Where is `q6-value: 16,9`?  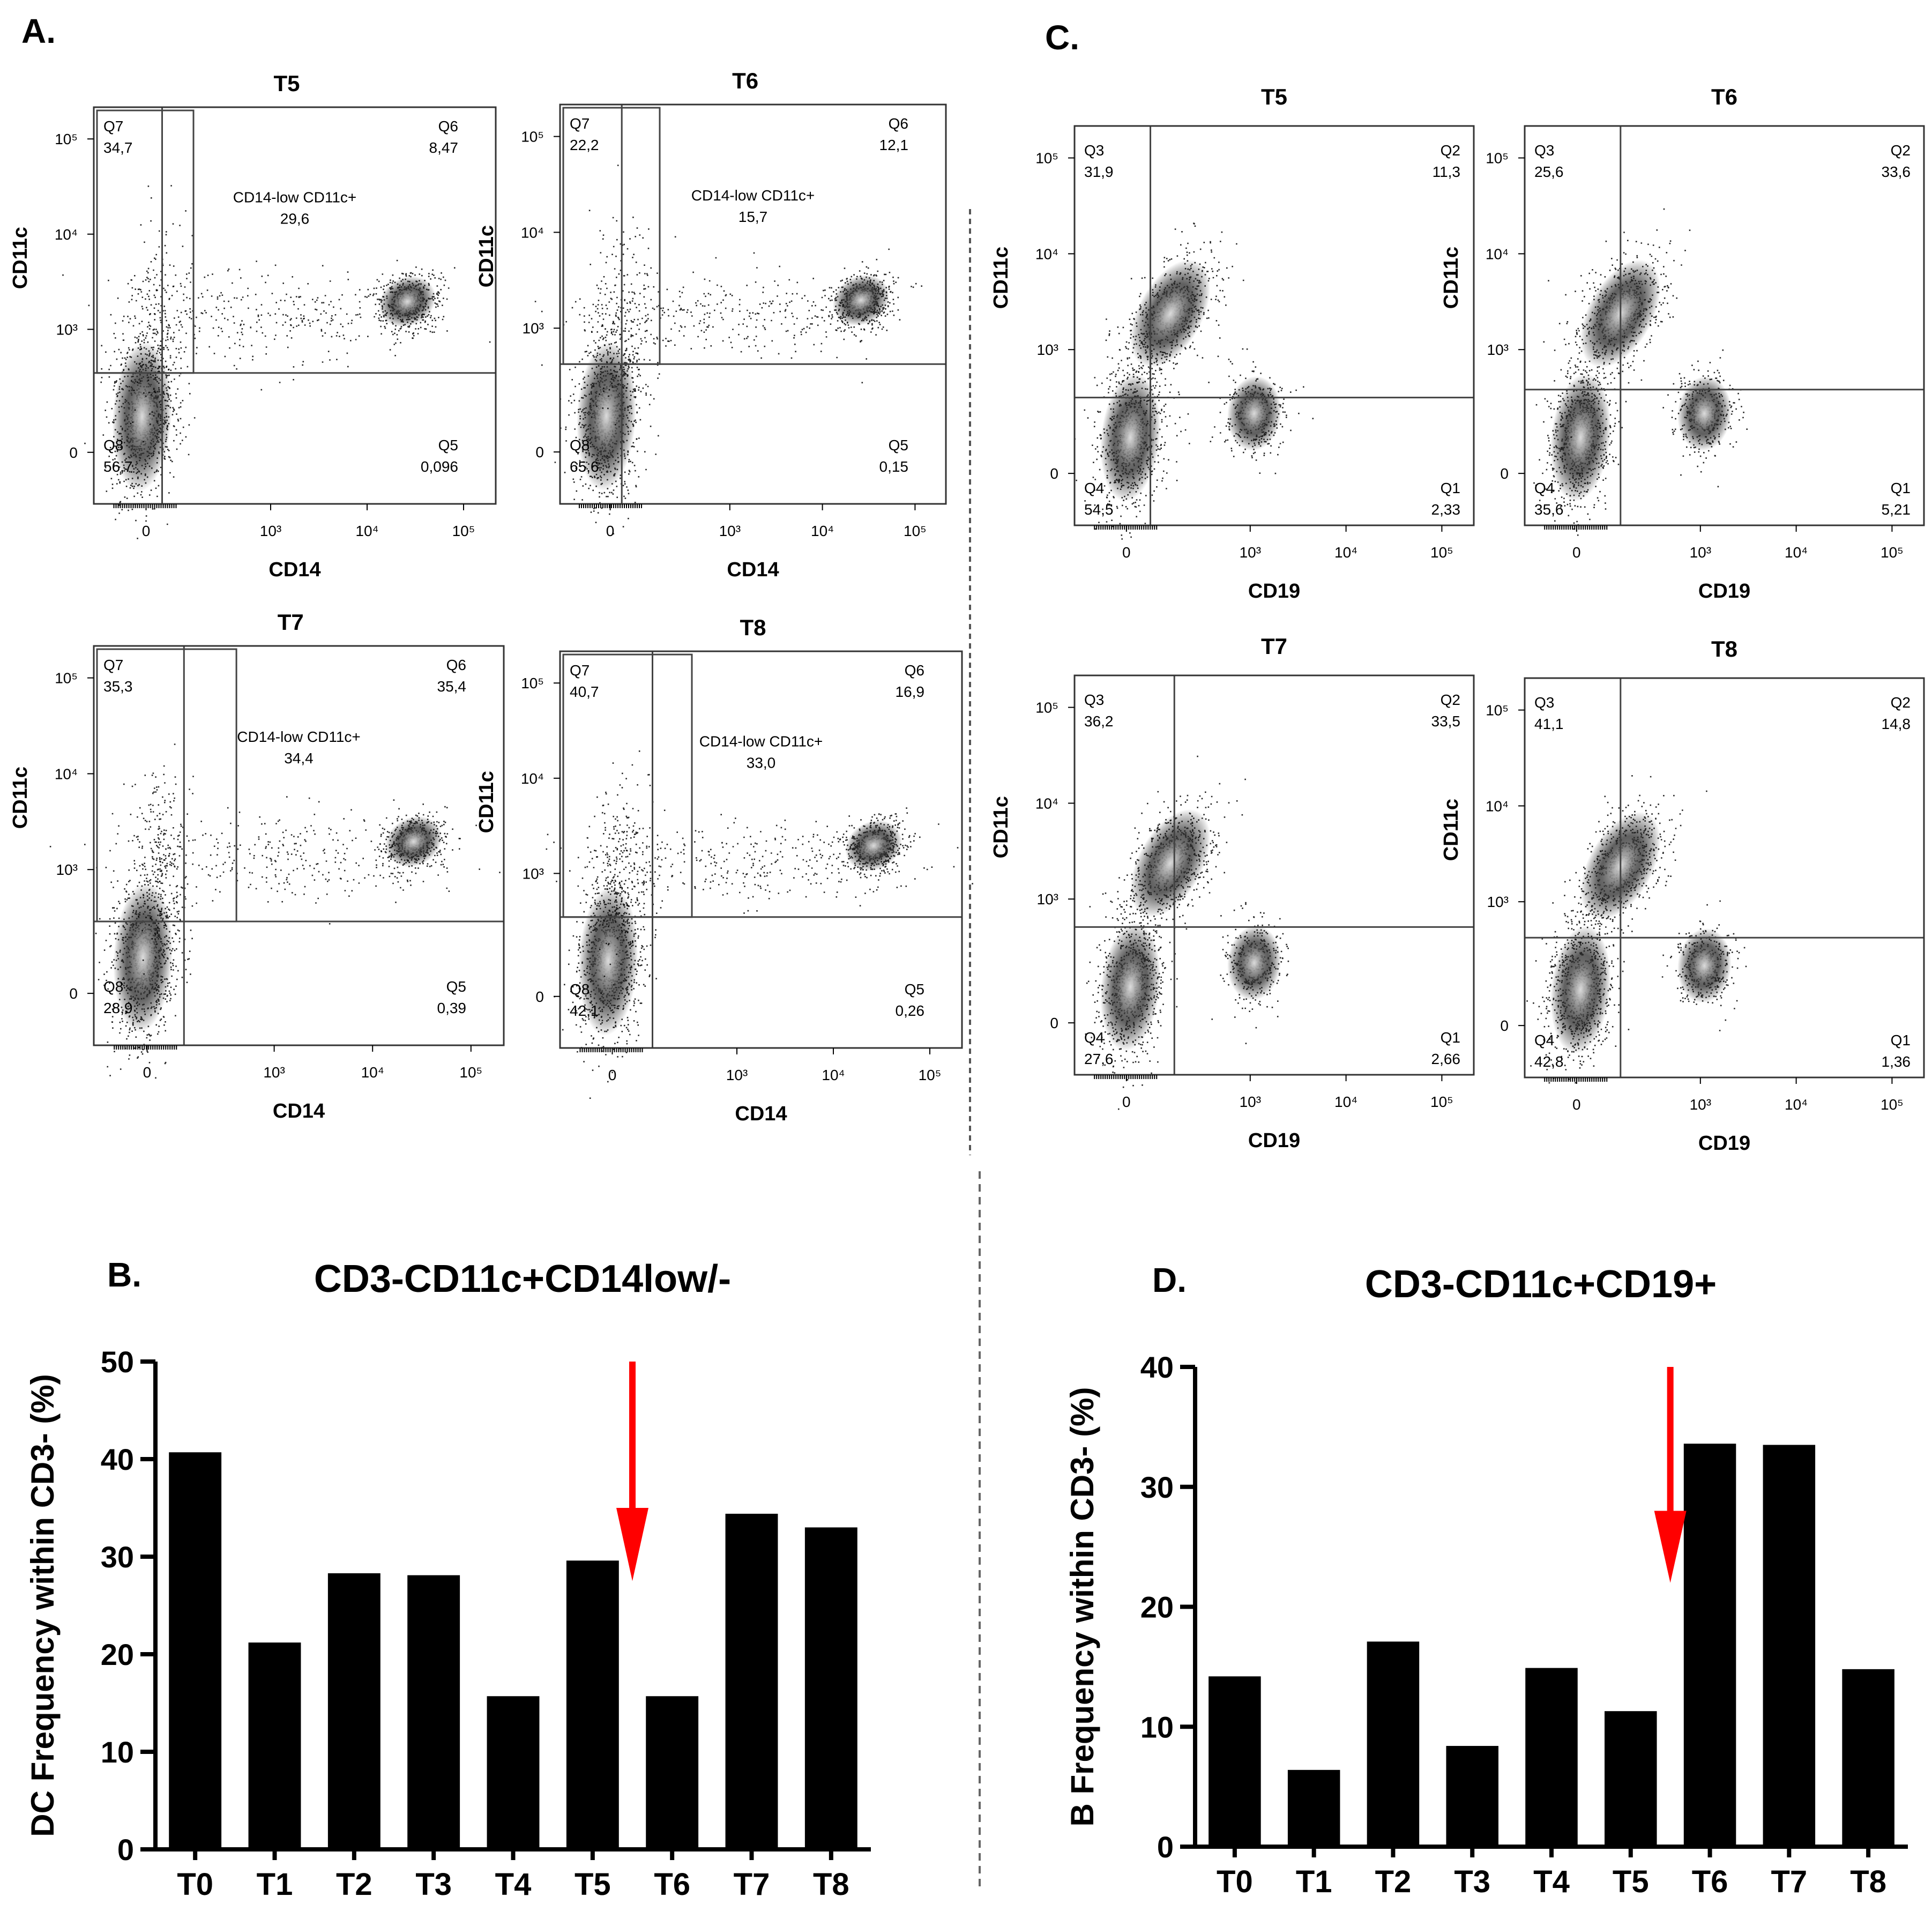 q6-value: 16,9 is located at coordinates (910, 692).